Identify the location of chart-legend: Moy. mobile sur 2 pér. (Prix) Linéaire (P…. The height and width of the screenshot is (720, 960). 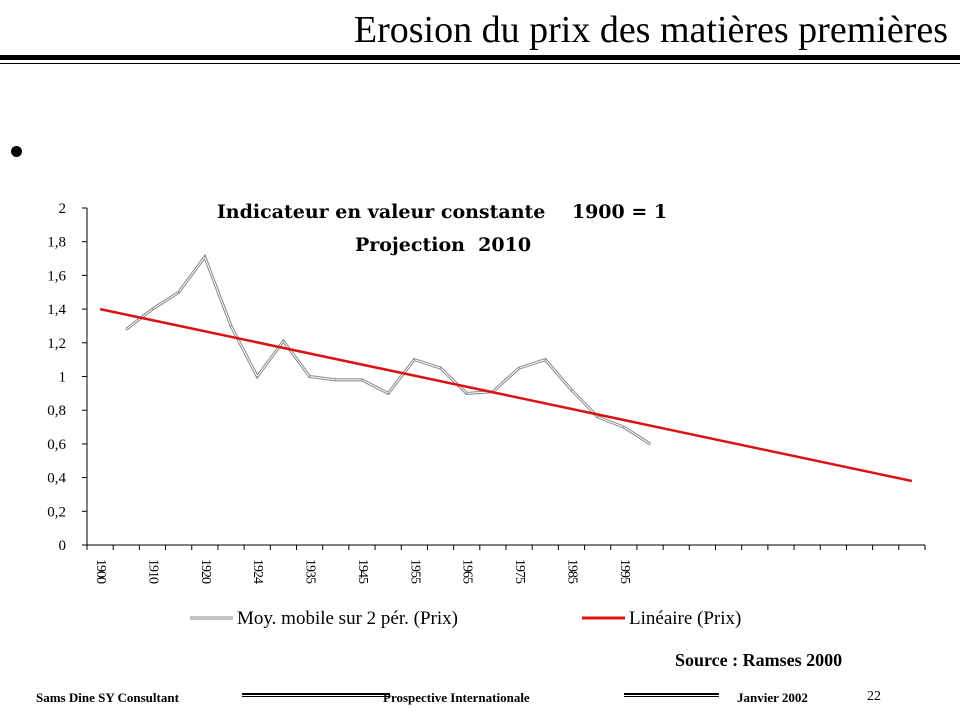
(465, 618).